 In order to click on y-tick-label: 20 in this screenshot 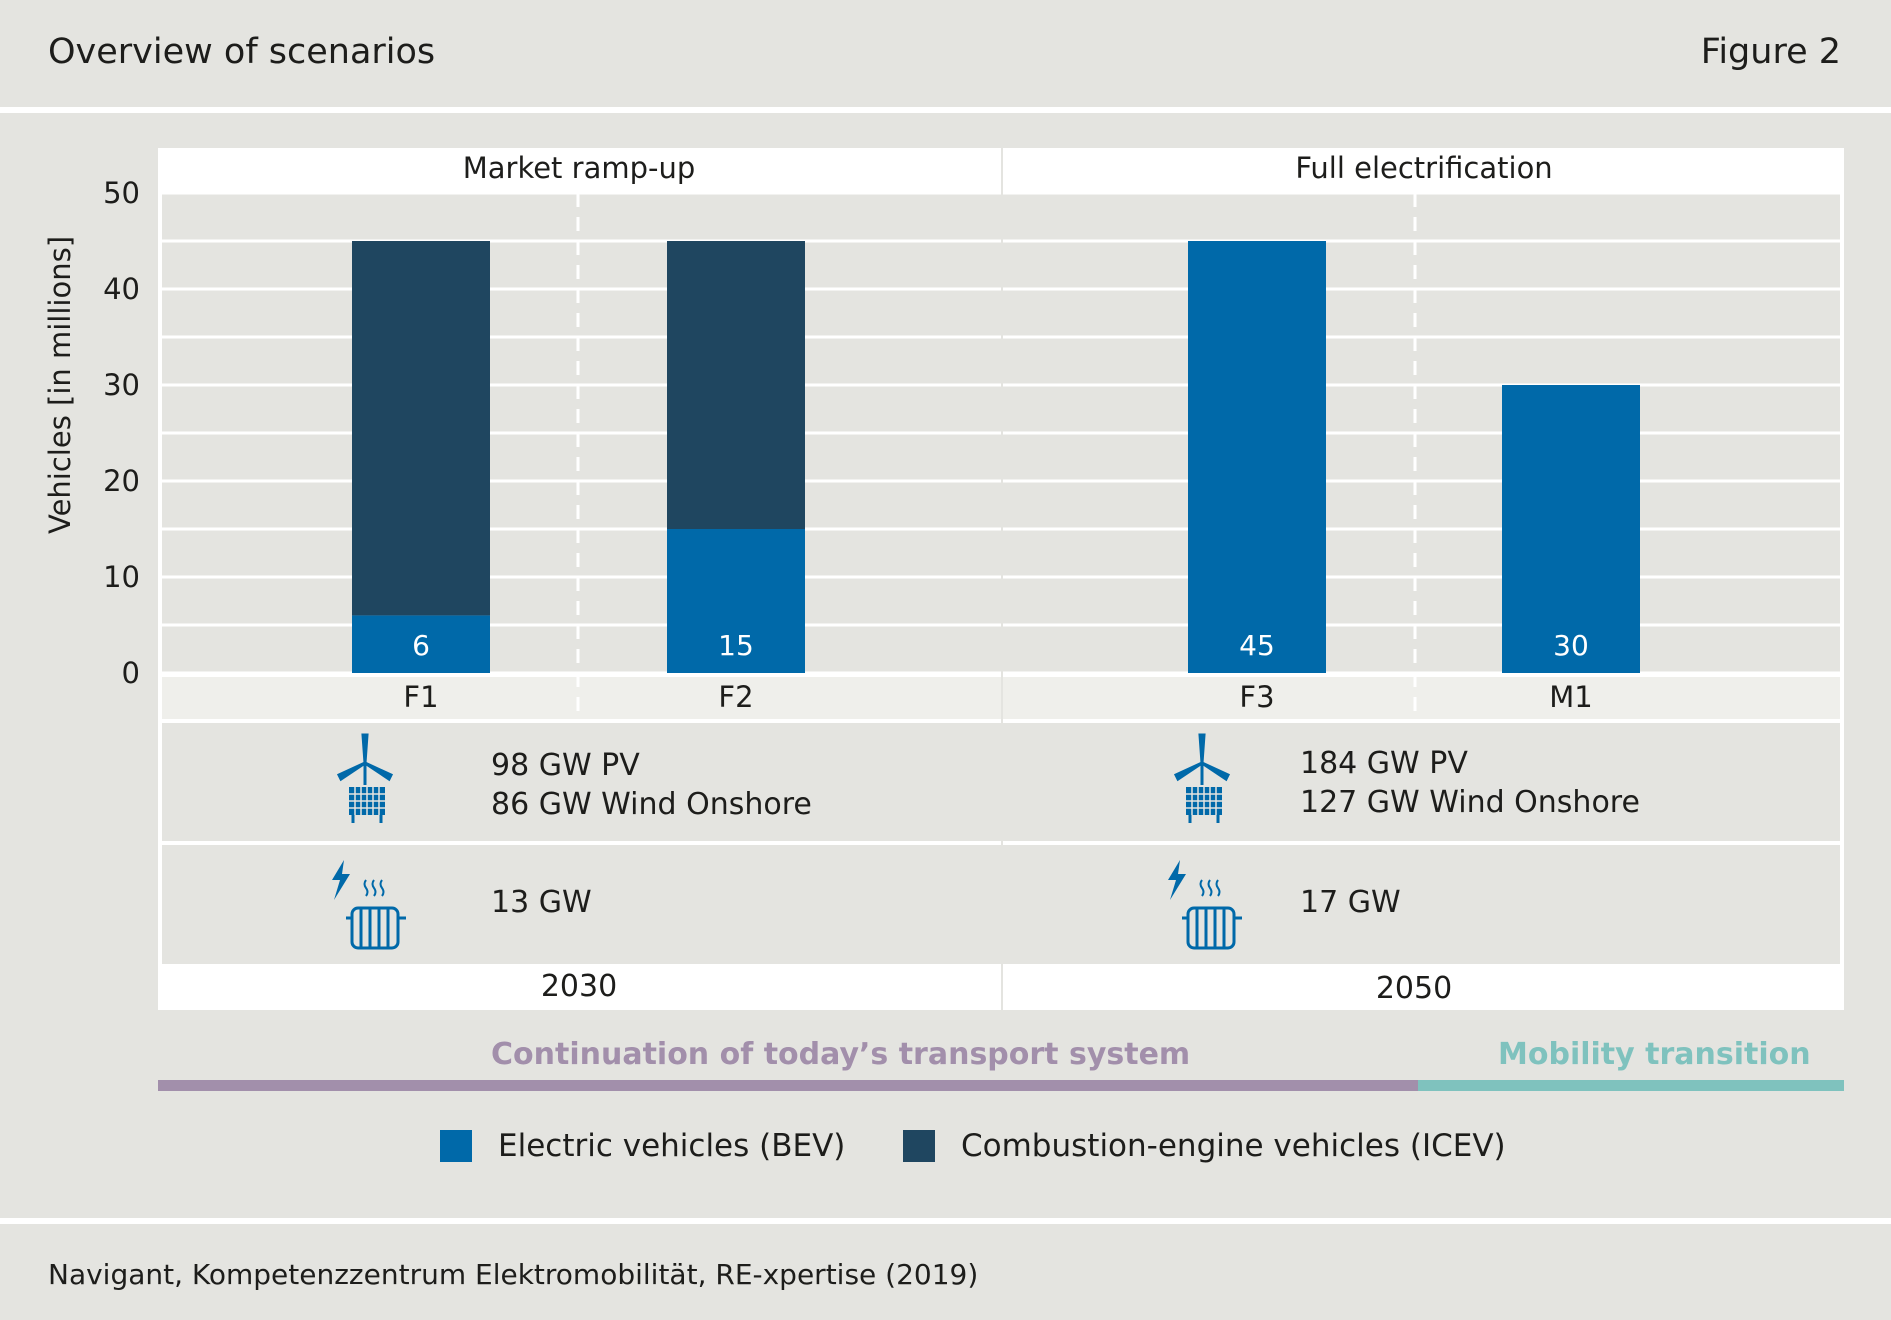, I will do `click(121, 481)`.